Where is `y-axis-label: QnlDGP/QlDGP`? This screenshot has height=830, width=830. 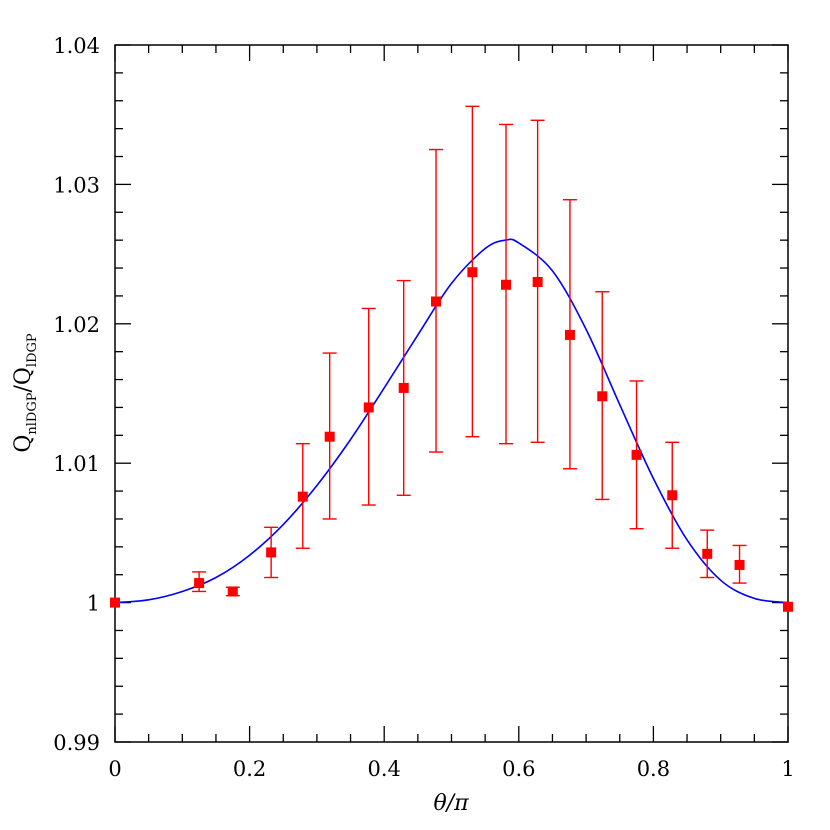 y-axis-label: QnlDGP/QlDGP is located at coordinates (25, 393).